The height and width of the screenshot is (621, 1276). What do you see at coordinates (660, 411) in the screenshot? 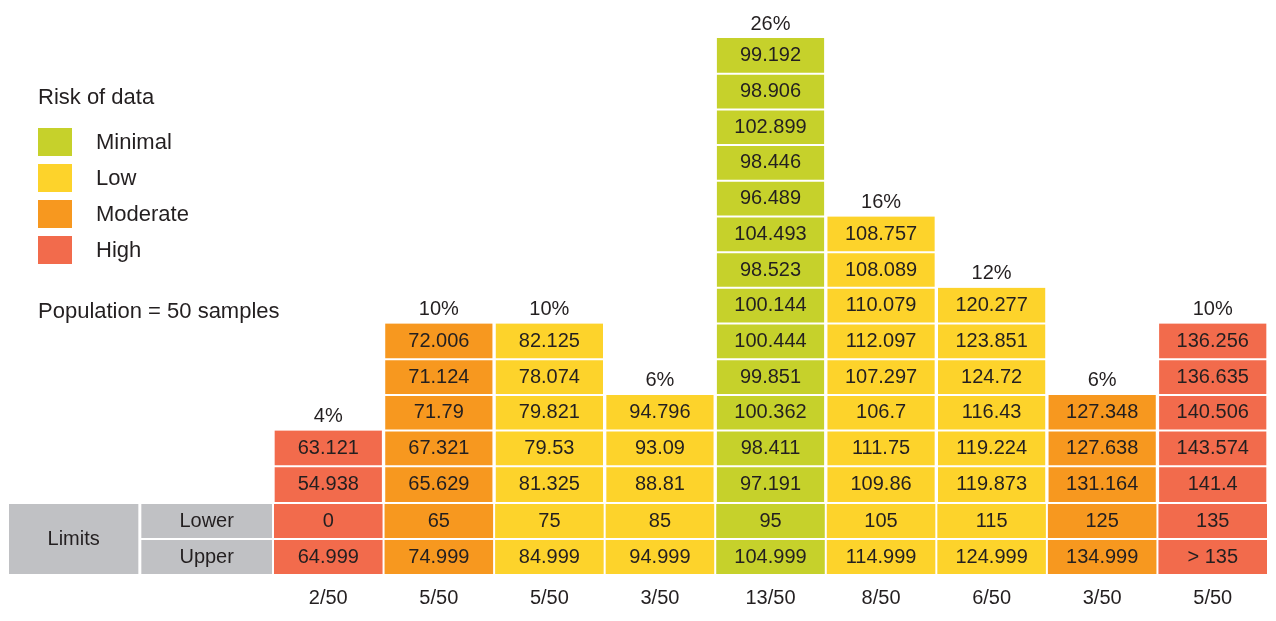
I see `annotation: 94.796` at bounding box center [660, 411].